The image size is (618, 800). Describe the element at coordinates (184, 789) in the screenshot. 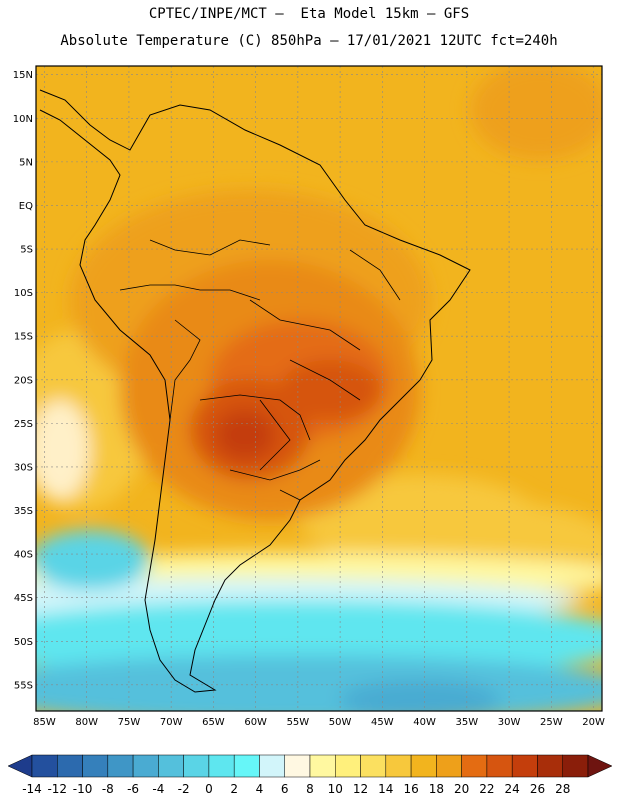

I see `colorbar-label: -2` at that location.